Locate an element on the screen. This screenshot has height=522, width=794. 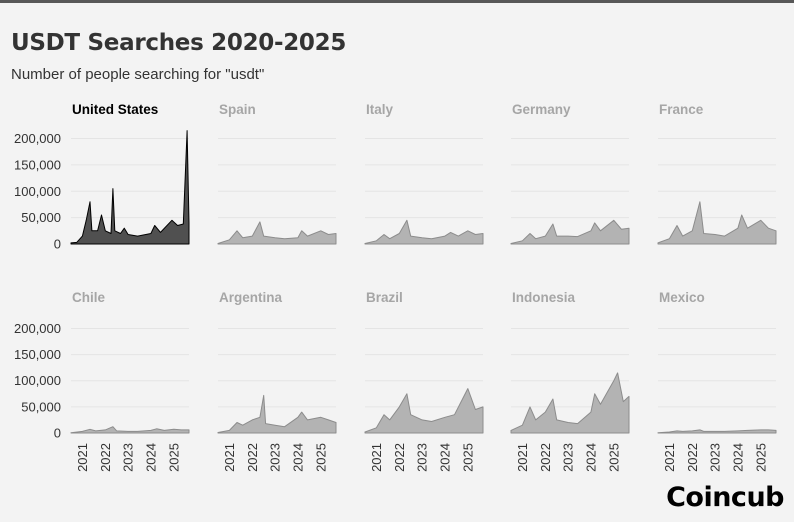
panel-title: Mexico is located at coordinates (682, 297).